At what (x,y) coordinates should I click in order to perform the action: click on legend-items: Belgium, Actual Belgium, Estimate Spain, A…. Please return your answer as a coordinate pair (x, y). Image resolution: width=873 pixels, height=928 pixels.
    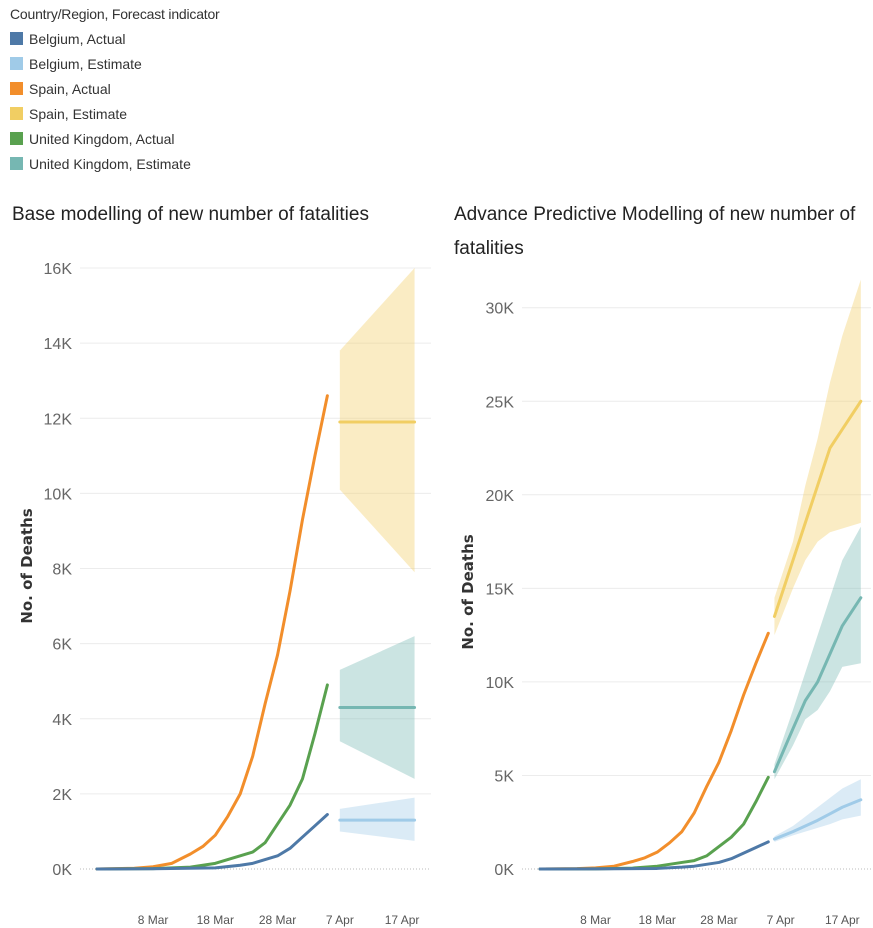
    Looking at the image, I should click on (115, 101).